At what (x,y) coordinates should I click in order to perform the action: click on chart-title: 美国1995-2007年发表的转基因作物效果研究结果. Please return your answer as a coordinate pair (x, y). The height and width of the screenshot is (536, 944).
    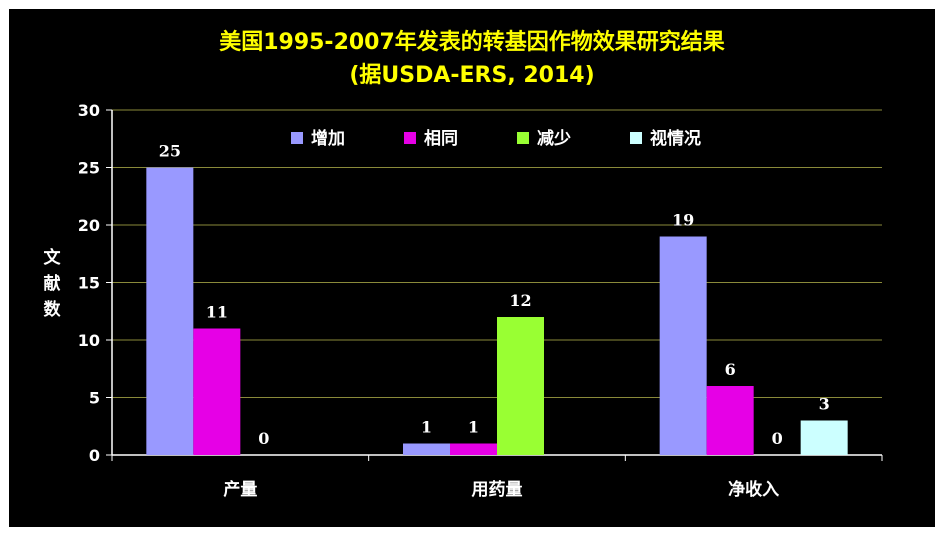
    Looking at the image, I should click on (472, 42).